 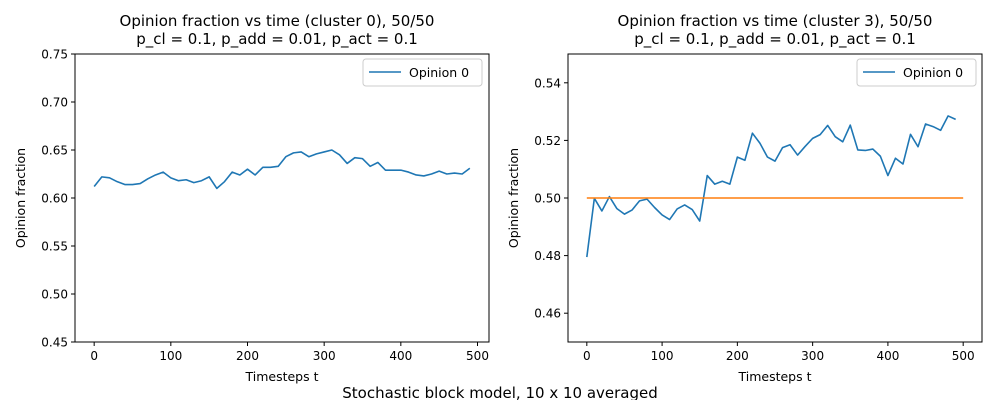 What do you see at coordinates (547, 314) in the screenshot?
I see `y-tick-label: 0.46` at bounding box center [547, 314].